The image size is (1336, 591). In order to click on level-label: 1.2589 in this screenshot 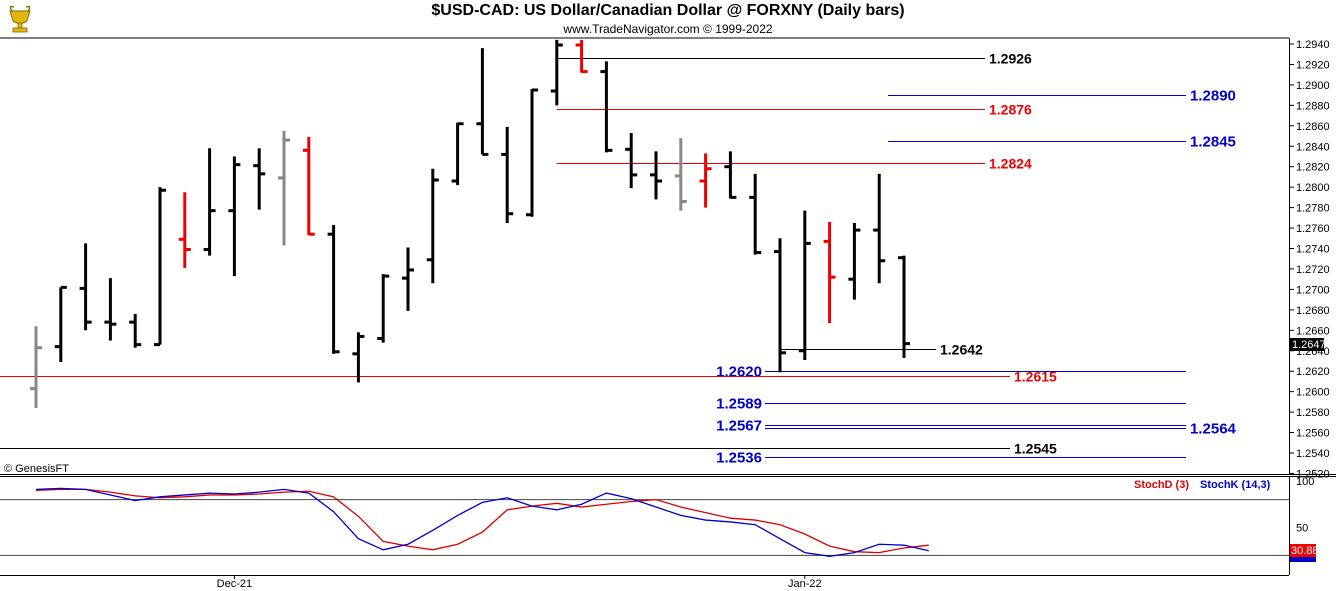, I will do `click(739, 404)`.